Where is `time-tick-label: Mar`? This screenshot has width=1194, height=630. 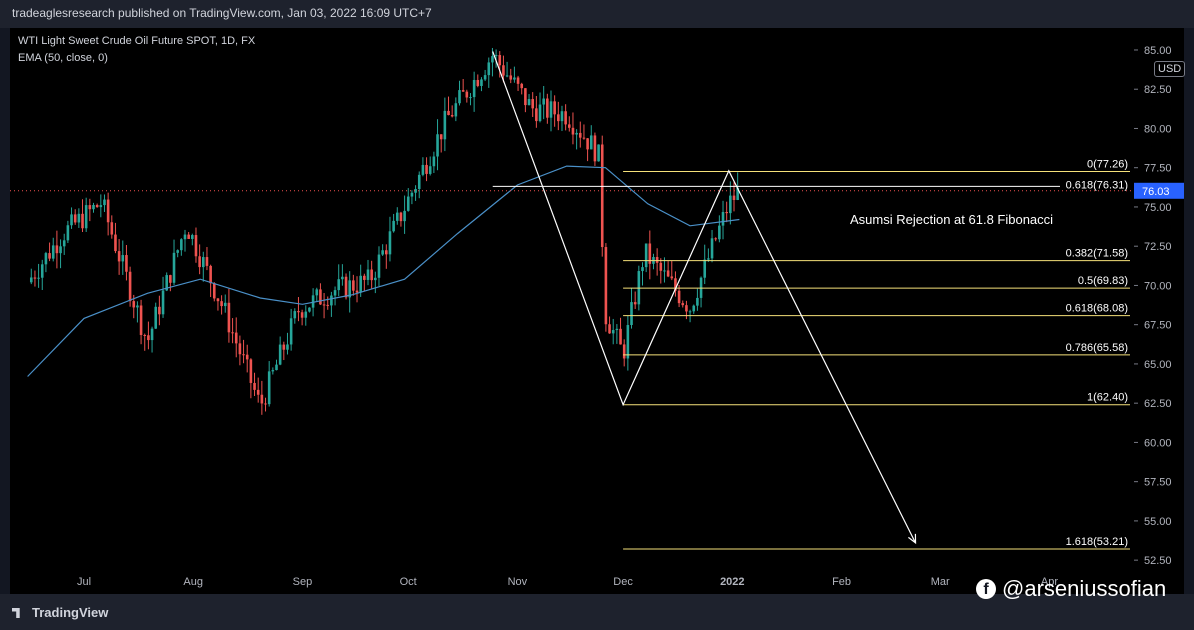 time-tick-label: Mar is located at coordinates (940, 582).